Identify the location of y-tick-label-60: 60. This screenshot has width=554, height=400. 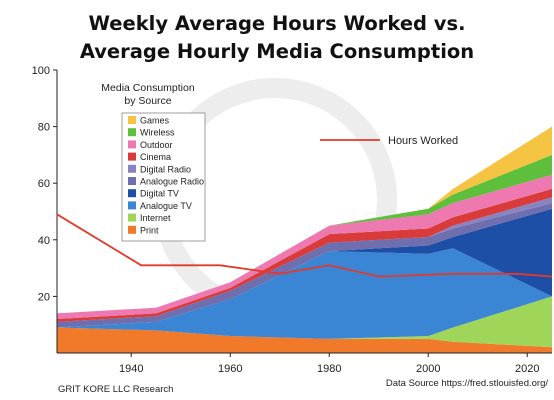
(44, 184).